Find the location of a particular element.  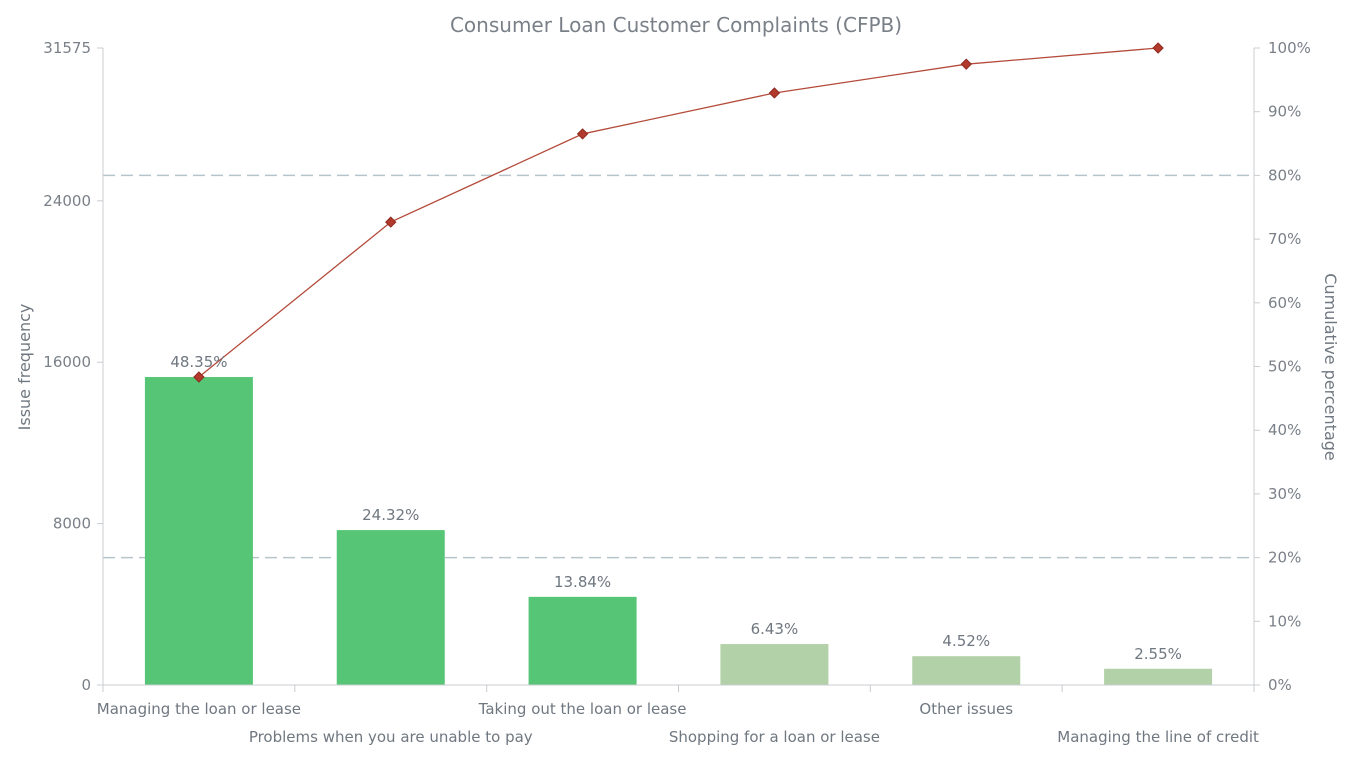

bar-percent-label: 4.52% is located at coordinates (966, 641).